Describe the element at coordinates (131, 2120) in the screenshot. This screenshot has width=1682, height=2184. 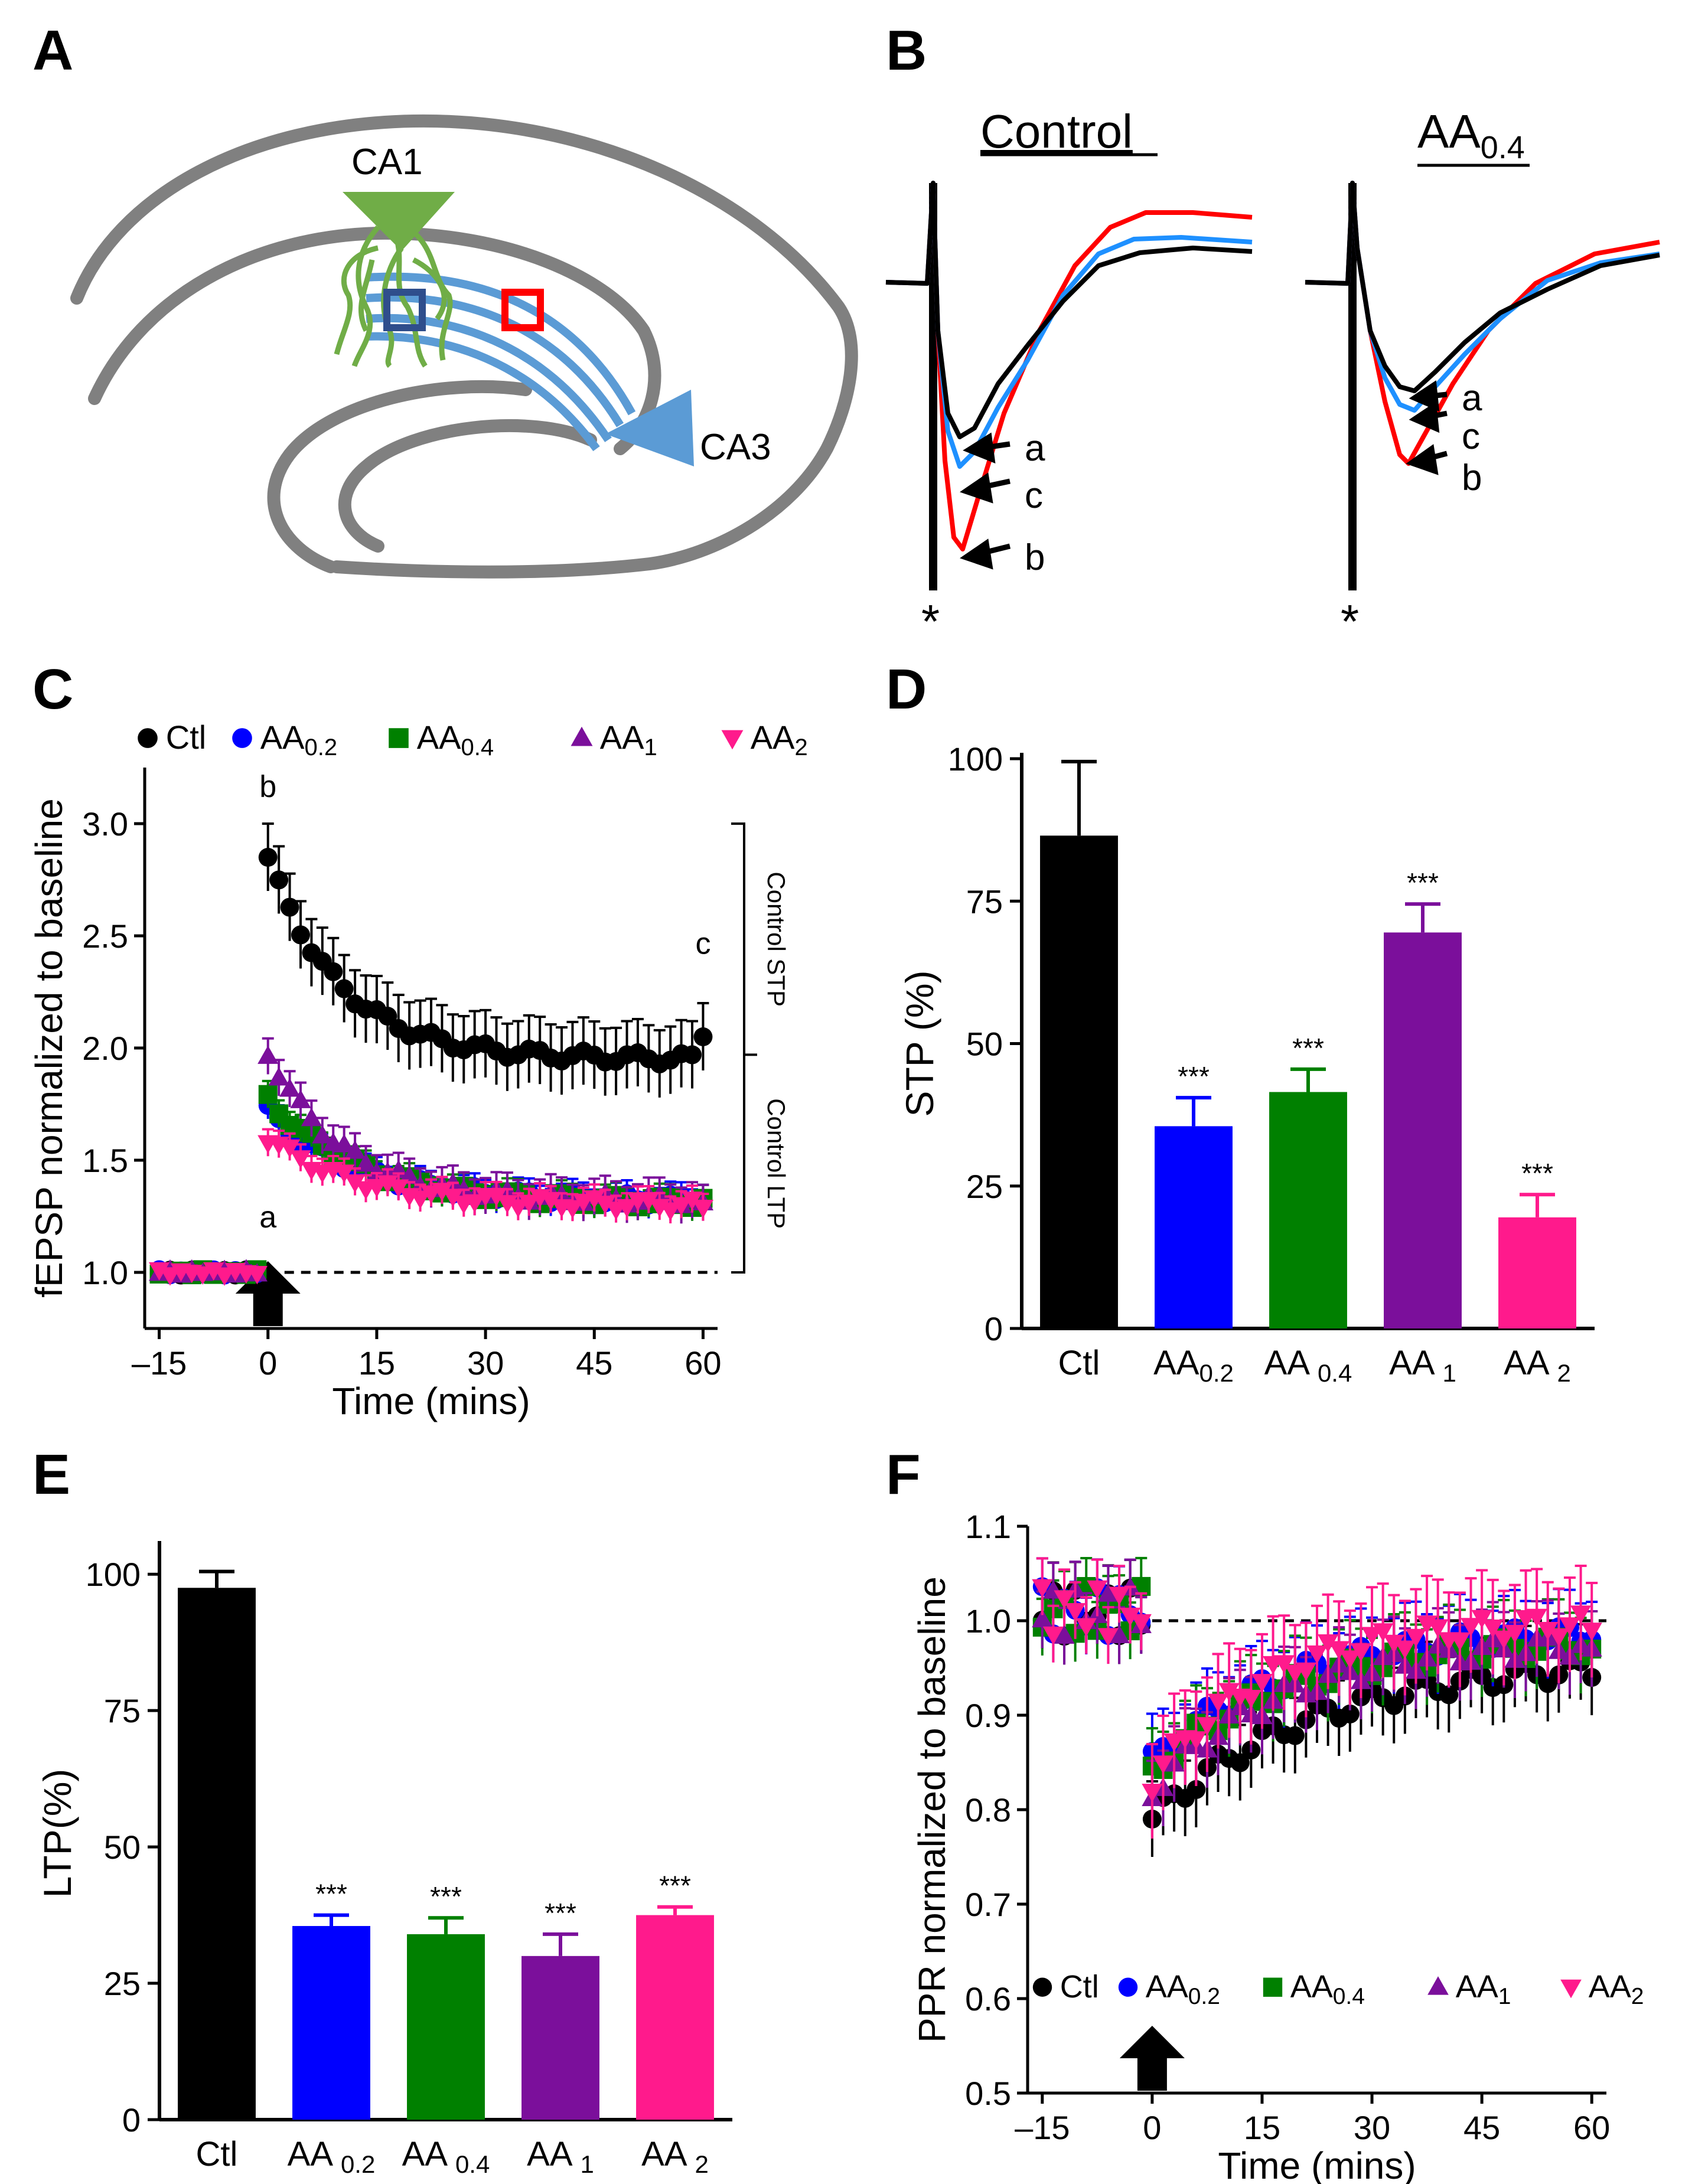
I see `y-tick-label: 0` at that location.